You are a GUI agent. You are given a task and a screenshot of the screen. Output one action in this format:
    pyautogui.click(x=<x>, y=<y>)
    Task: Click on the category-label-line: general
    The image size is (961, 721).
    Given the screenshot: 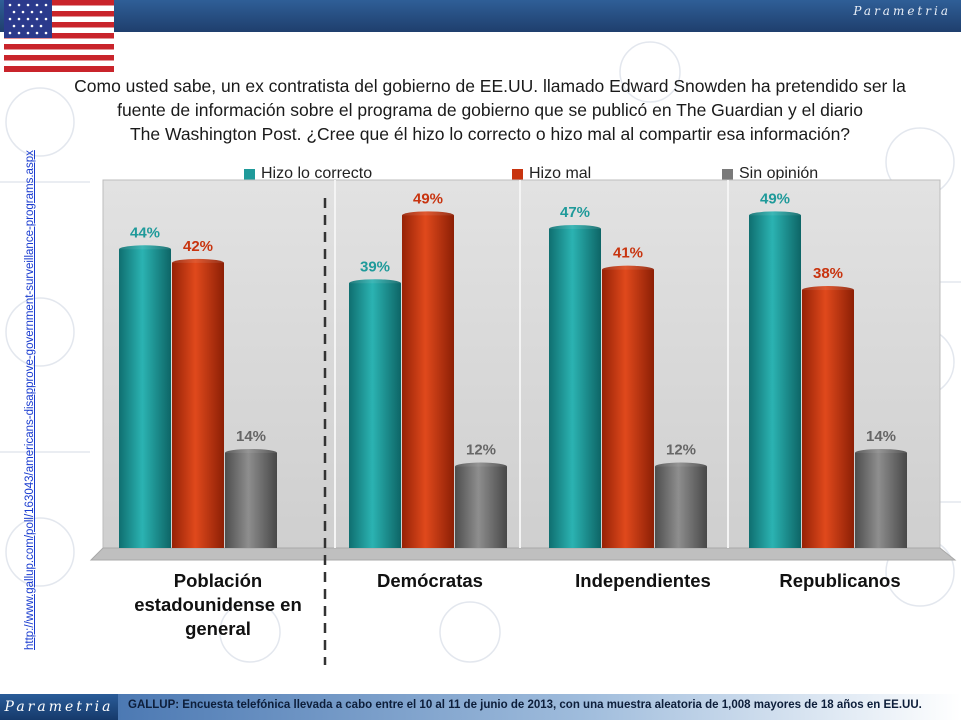 What is the action you would take?
    pyautogui.click(x=218, y=628)
    